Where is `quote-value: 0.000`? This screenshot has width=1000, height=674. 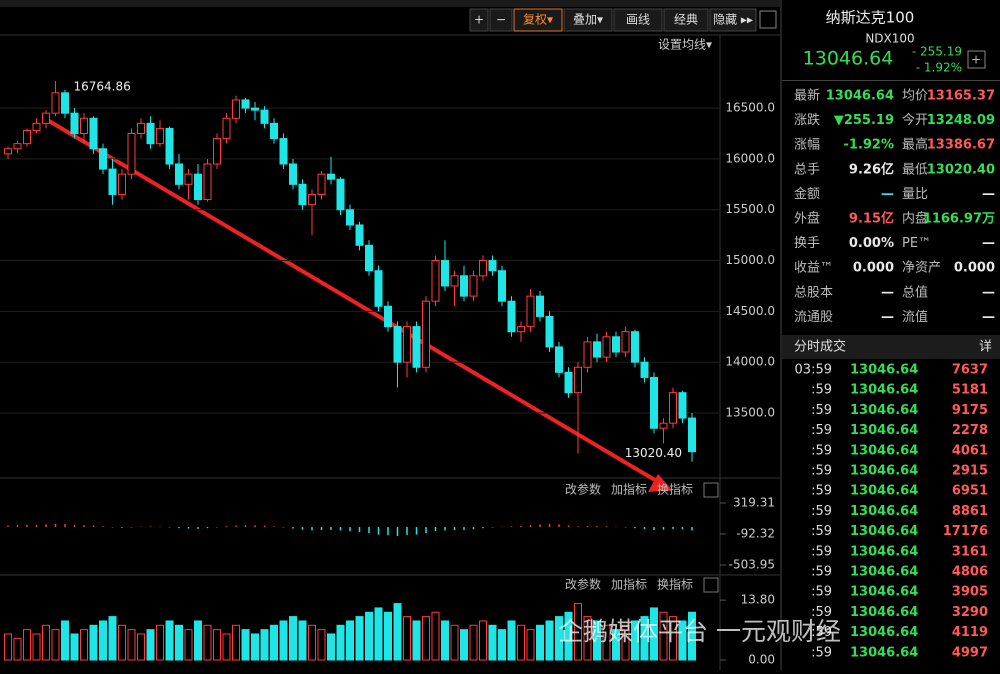
quote-value: 0.000 is located at coordinates (873, 268).